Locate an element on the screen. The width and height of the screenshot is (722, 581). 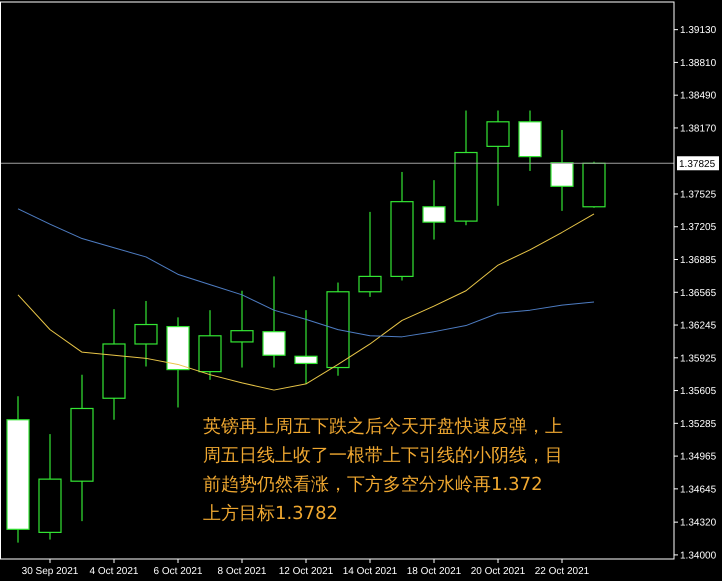
ref-line-label: 1.37825 is located at coordinates (697, 164).